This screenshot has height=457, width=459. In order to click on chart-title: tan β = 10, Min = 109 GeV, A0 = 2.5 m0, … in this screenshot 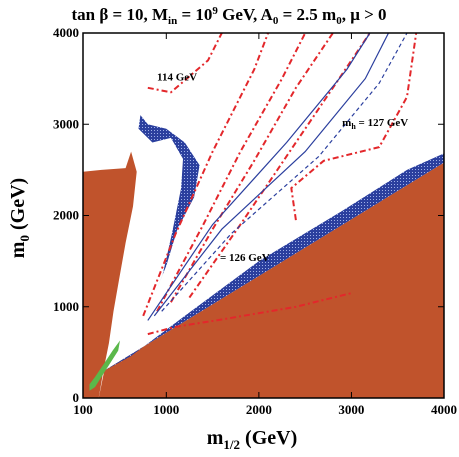, I will do `click(228, 16)`.